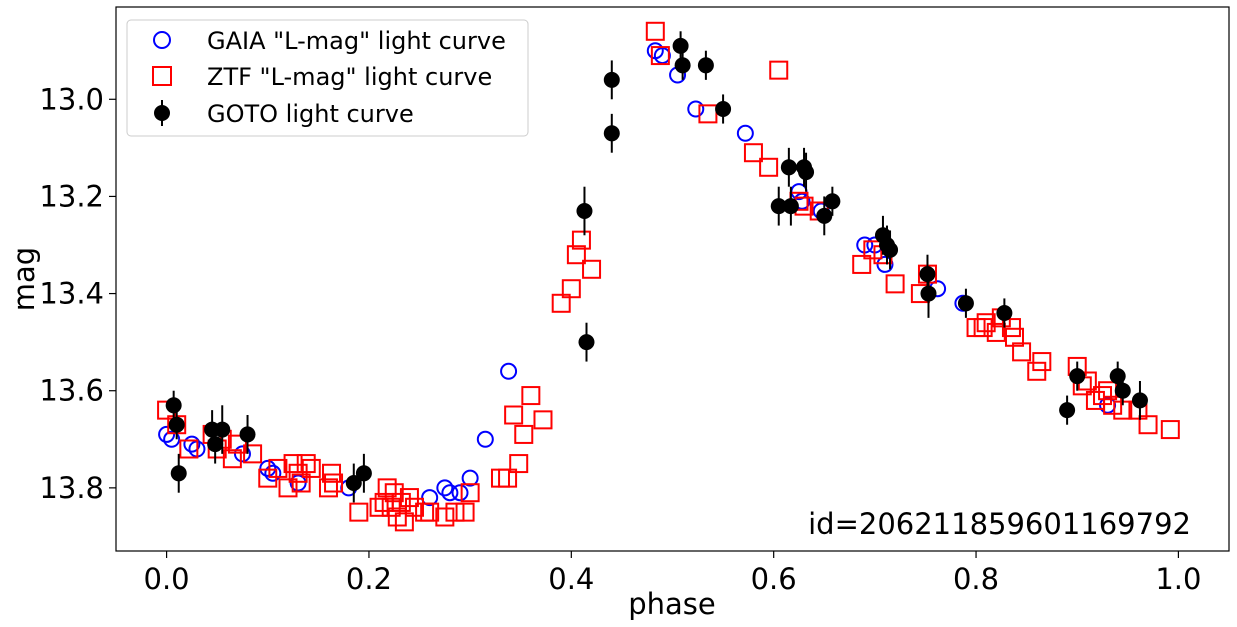 This screenshot has height=627, width=1237. Describe the element at coordinates (71, 488) in the screenshot. I see `y-tick-label: 13.8` at that location.